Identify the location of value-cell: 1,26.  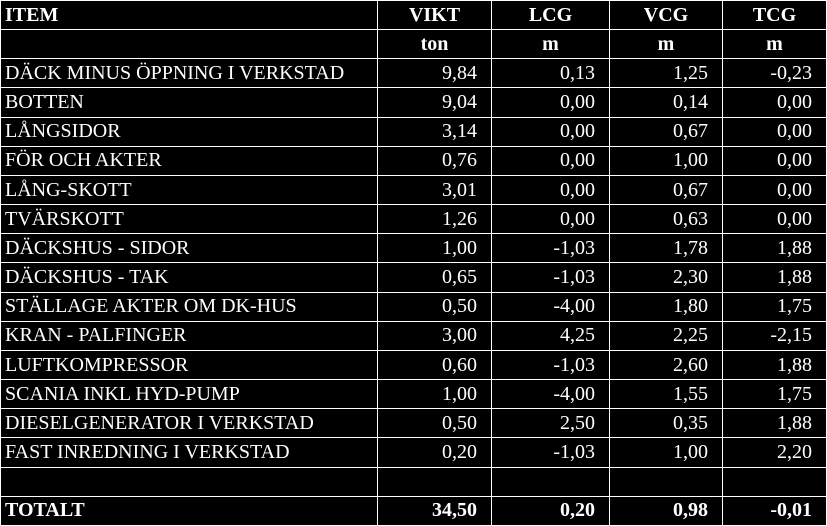
(434, 219).